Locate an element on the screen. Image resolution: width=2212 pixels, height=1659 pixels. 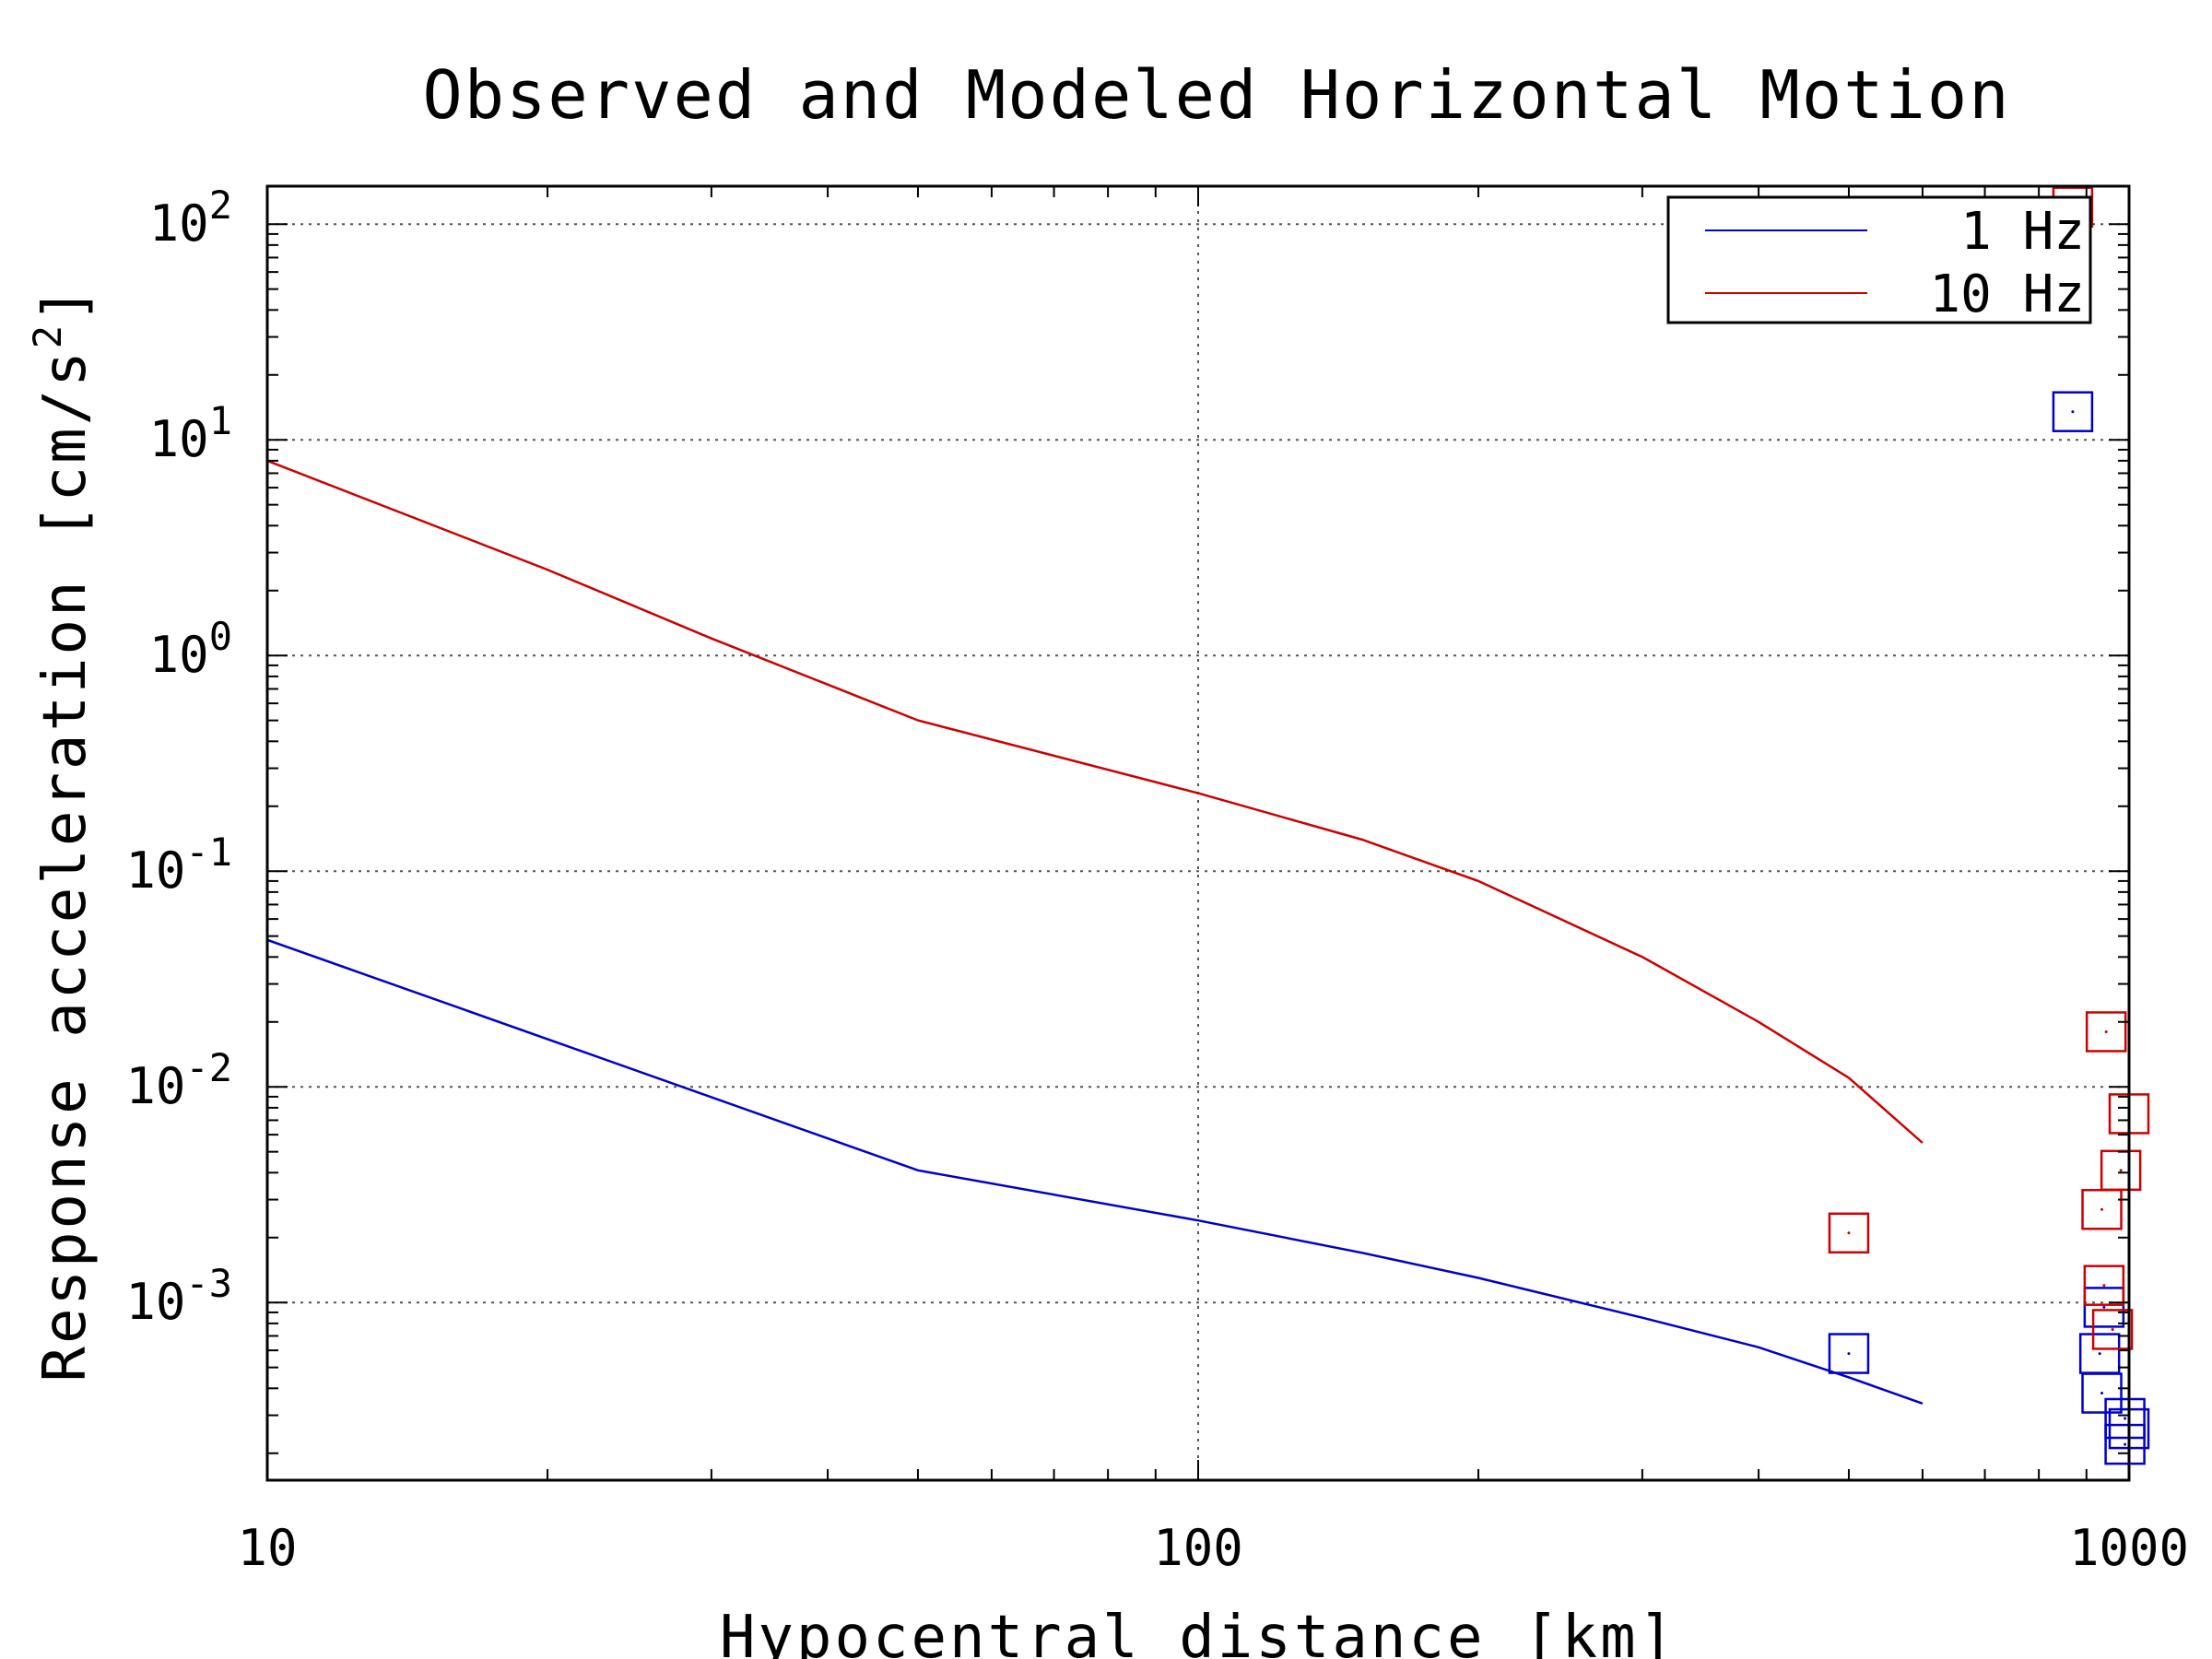
y-tick-label: 10⁰ is located at coordinates (190, 649).